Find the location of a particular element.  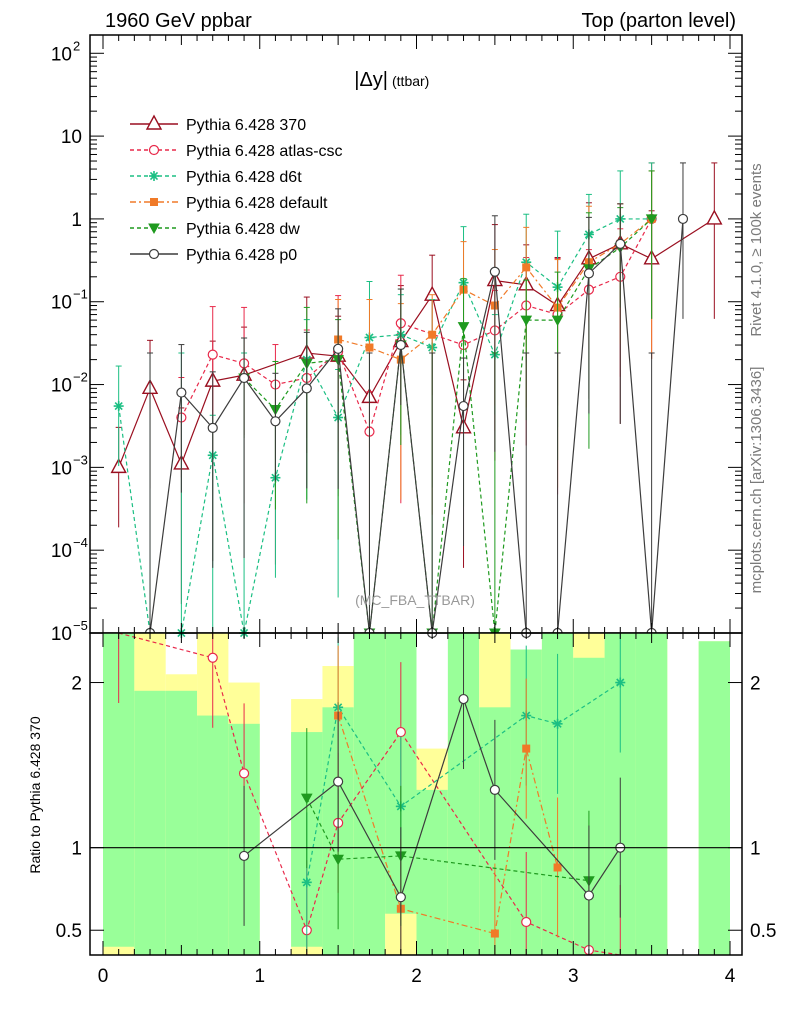

series-line is located at coordinates (416, 326).